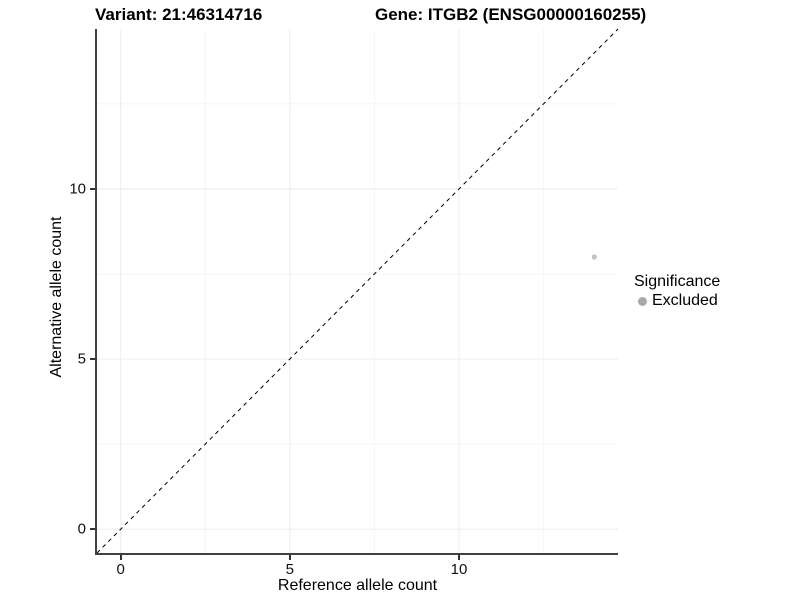 The height and width of the screenshot is (600, 800). I want to click on y-tick-label: 5, so click(81, 359).